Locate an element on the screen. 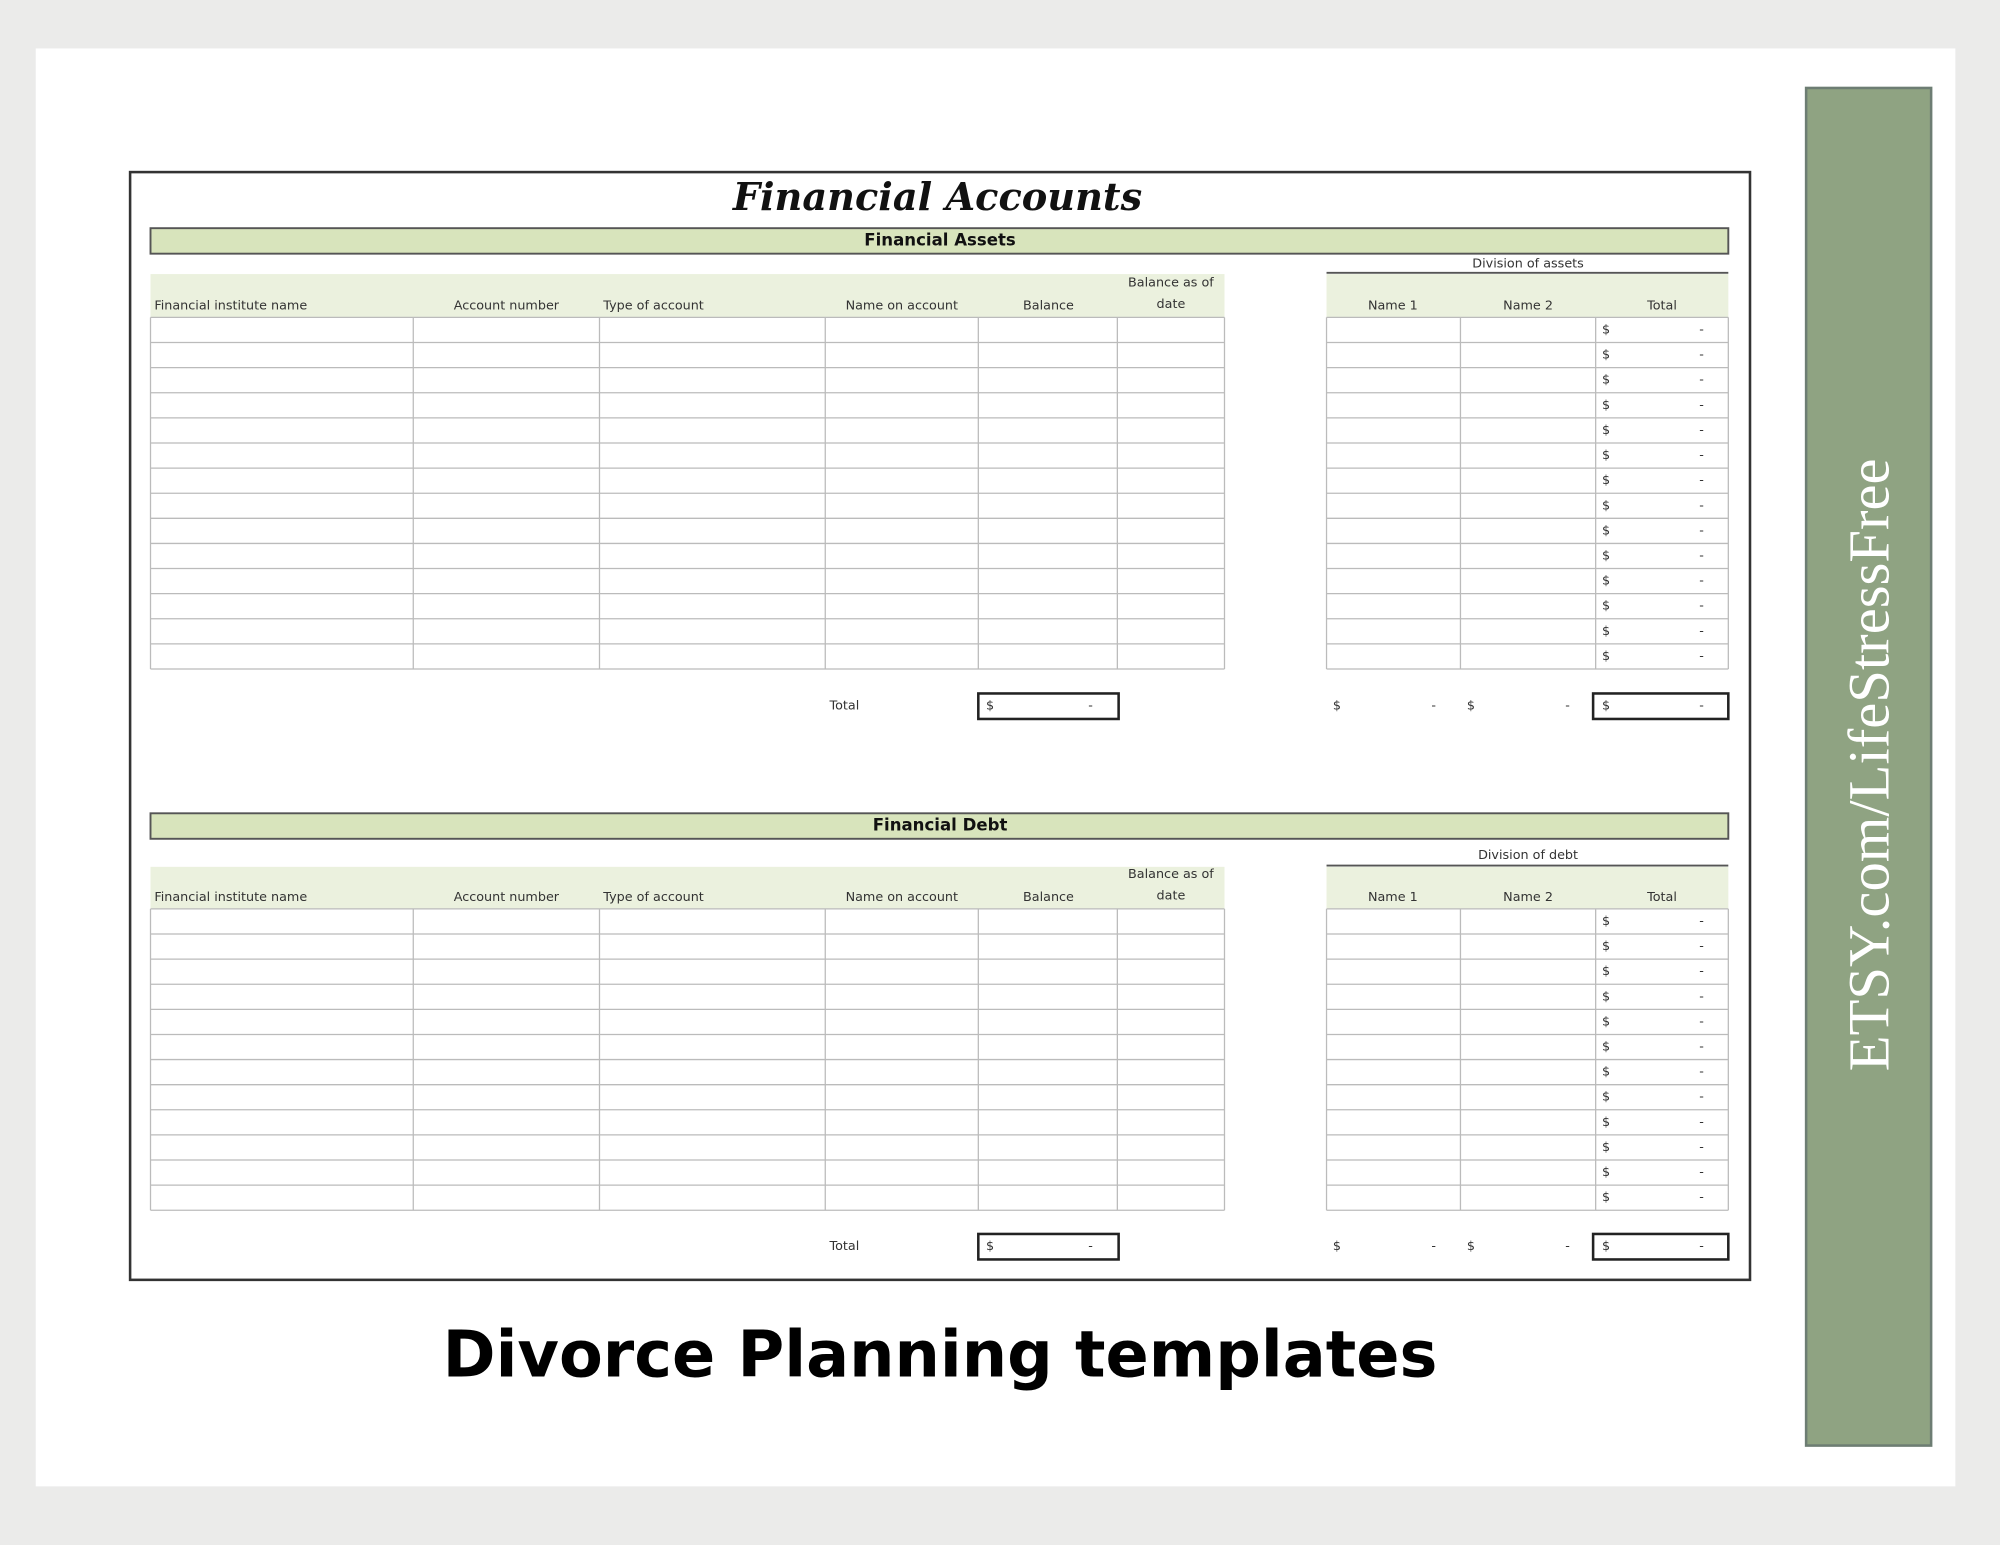  section-heading: Financial Assets is located at coordinates (940, 239).